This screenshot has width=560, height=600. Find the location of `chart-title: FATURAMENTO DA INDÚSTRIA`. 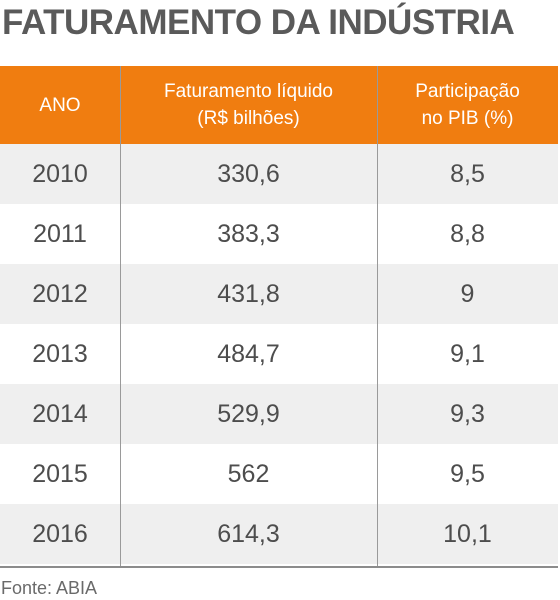

chart-title: FATURAMENTO DA INDÚSTRIA is located at coordinates (258, 22).